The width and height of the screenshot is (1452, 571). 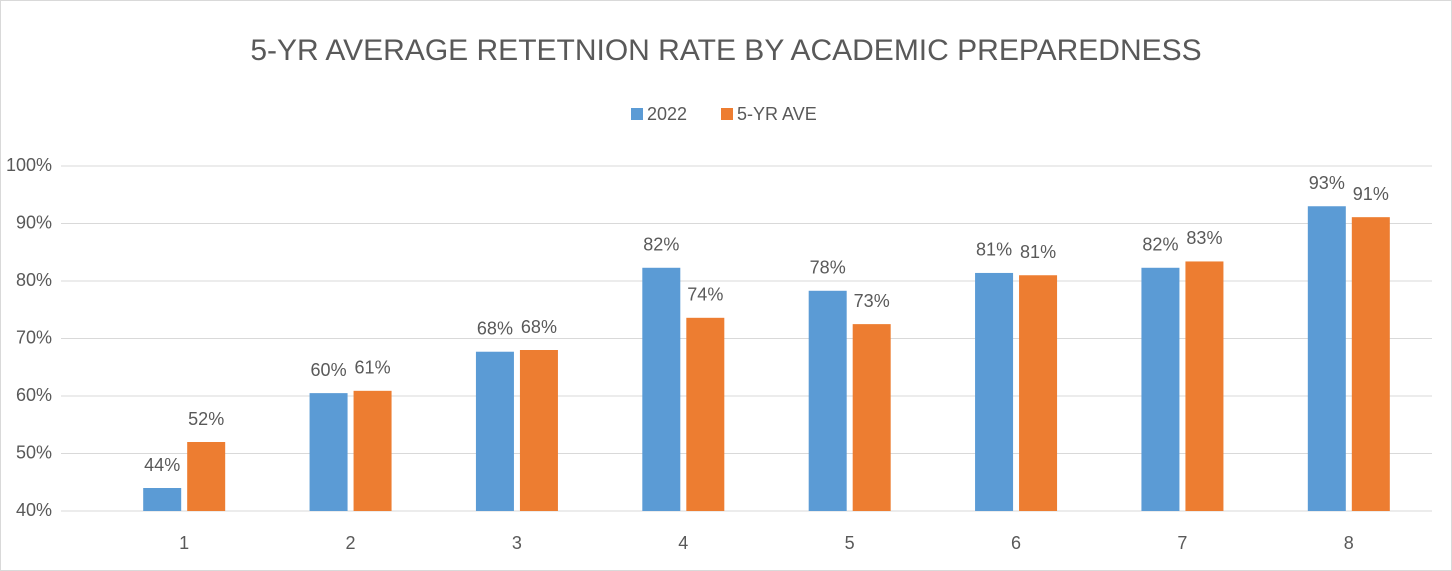 What do you see at coordinates (34, 280) in the screenshot?
I see `y-tick-label: 80%` at bounding box center [34, 280].